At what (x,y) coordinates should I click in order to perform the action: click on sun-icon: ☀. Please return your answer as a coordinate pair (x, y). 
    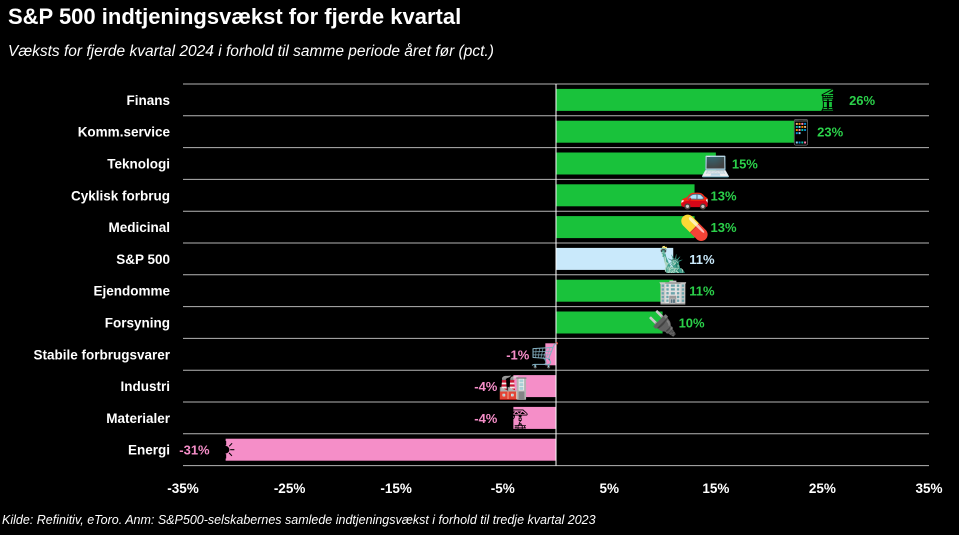
    Looking at the image, I should click on (226, 451).